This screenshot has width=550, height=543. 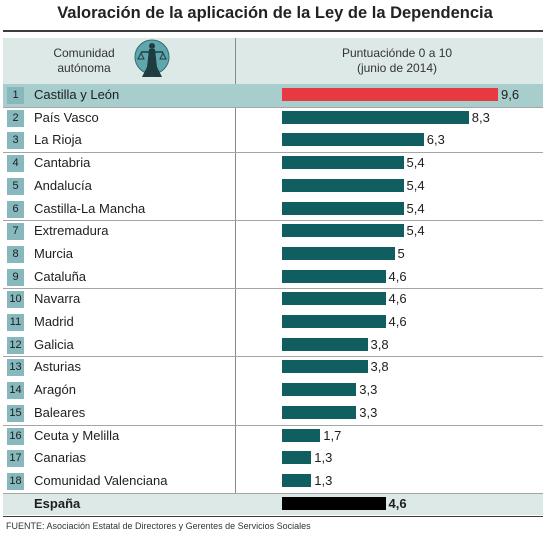 I want to click on region-label: Castilla y León, so click(x=77, y=94).